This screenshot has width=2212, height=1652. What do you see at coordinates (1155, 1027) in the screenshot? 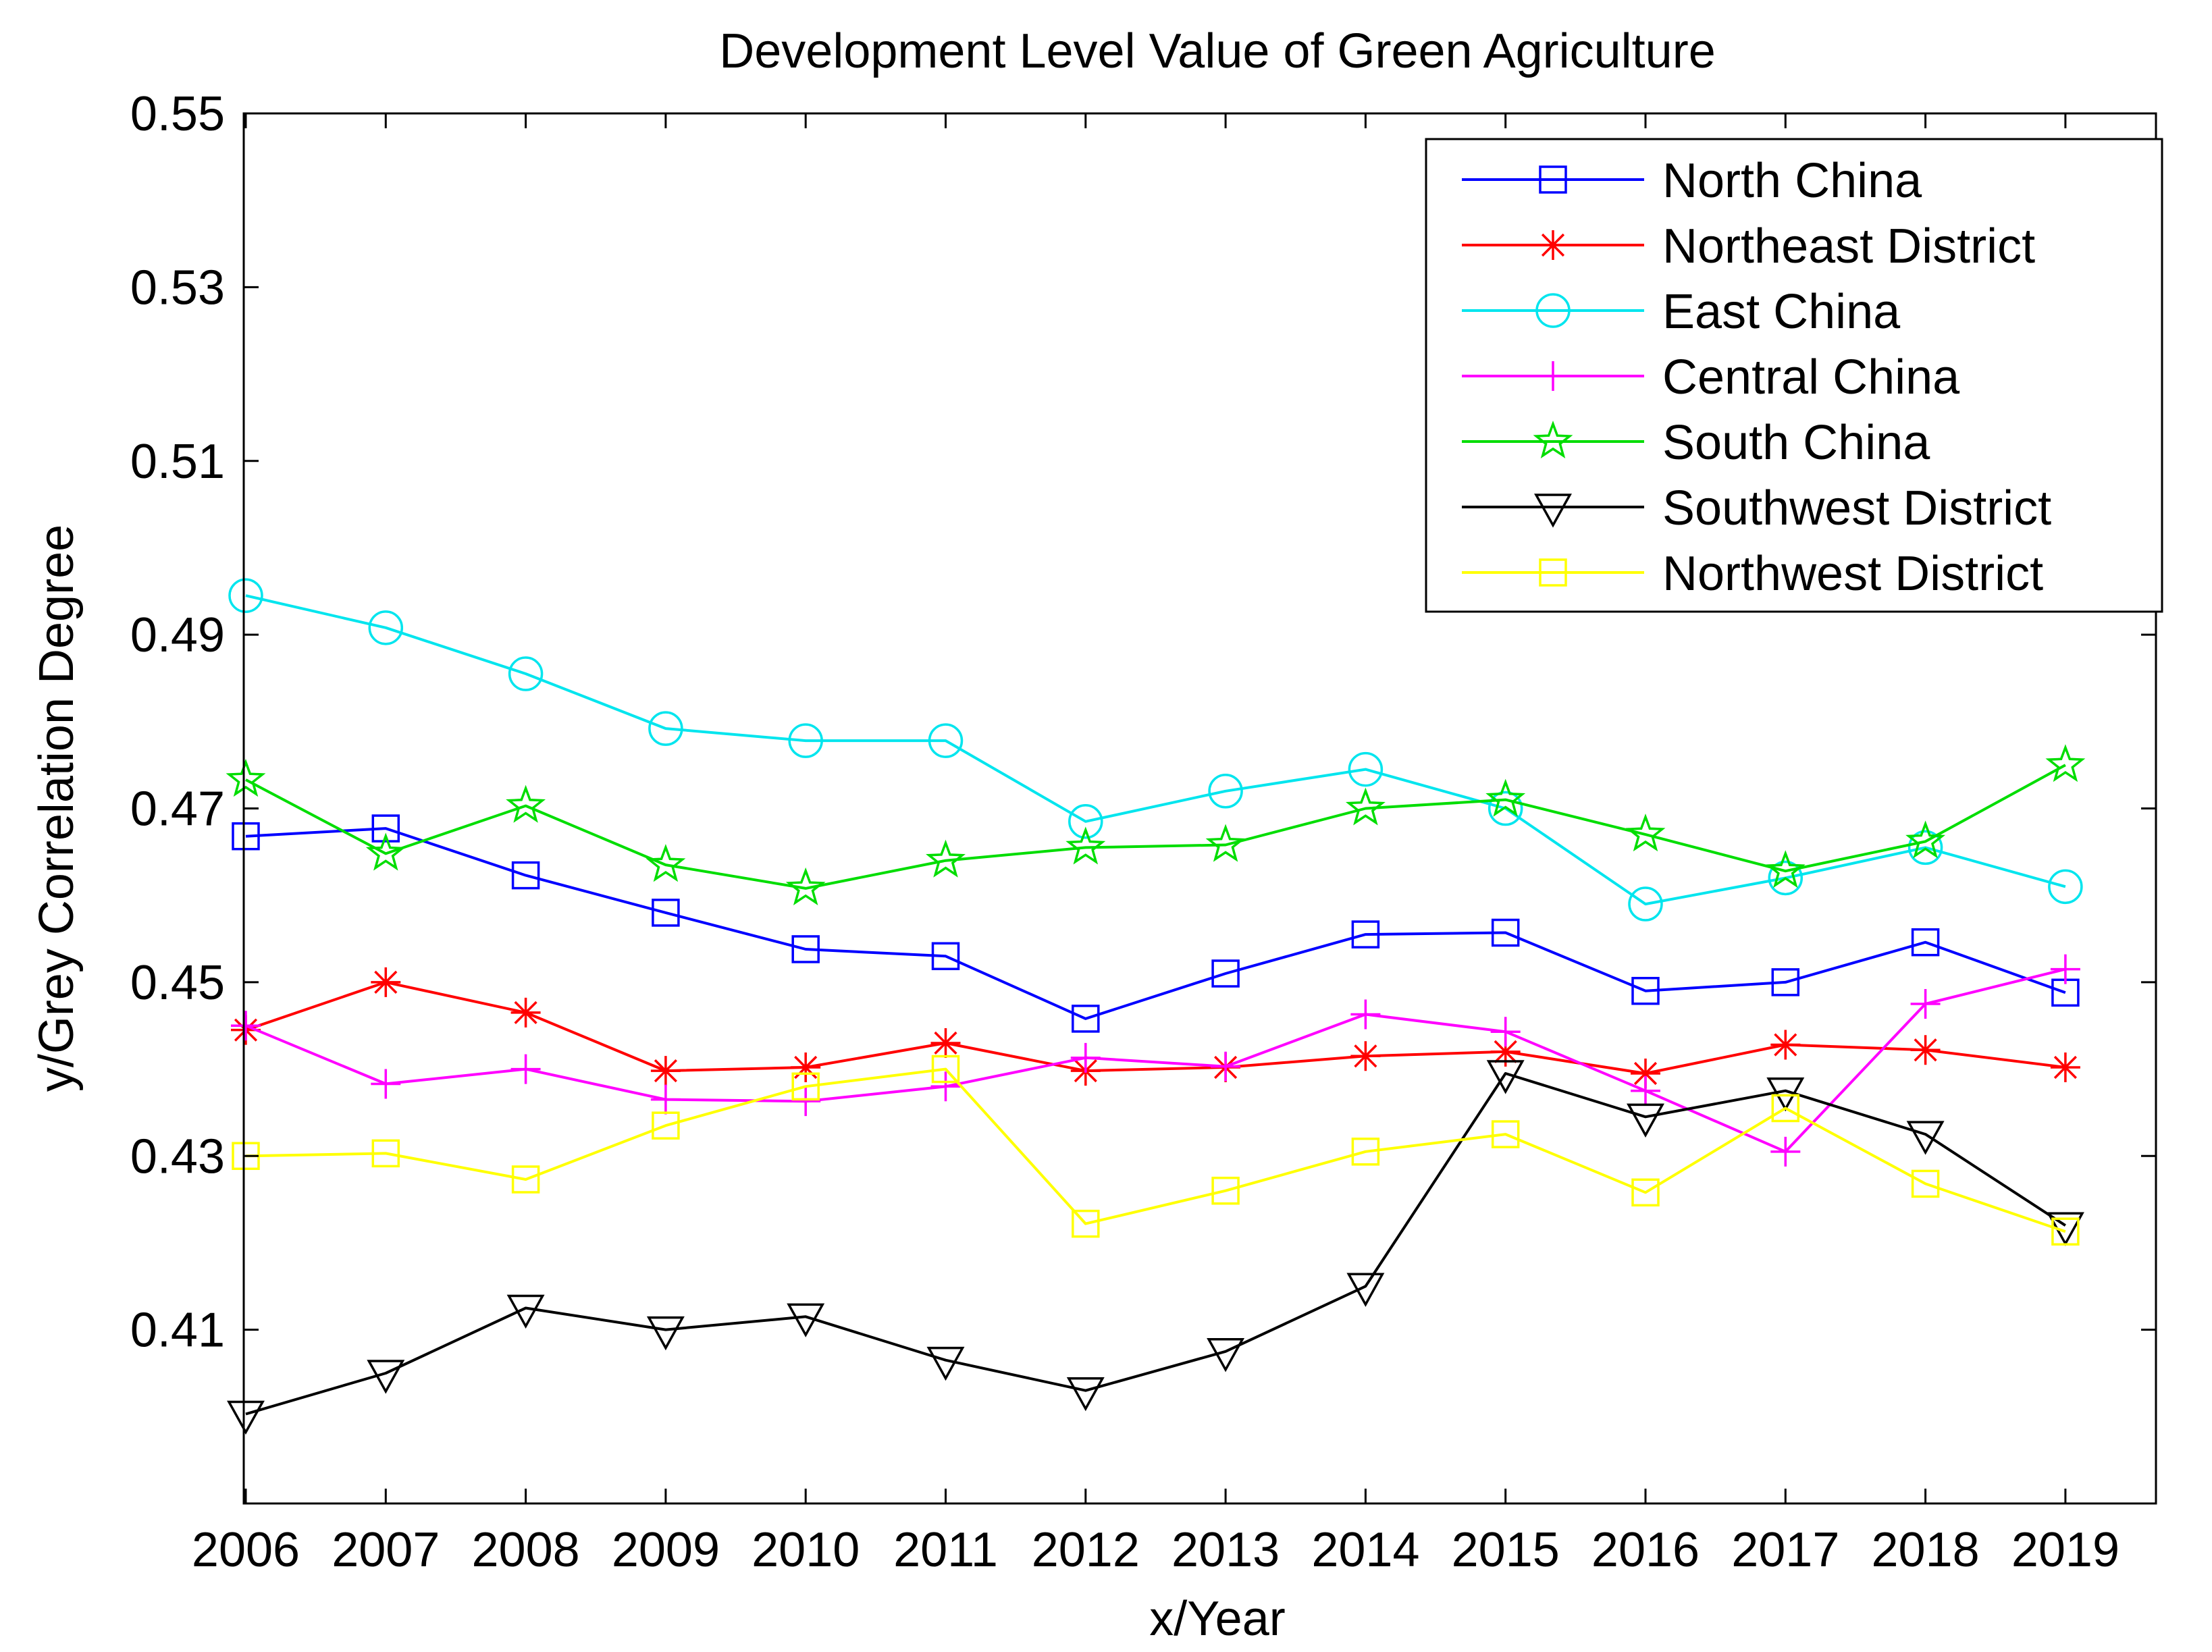
I see `series-line-northeast-district` at bounding box center [1155, 1027].